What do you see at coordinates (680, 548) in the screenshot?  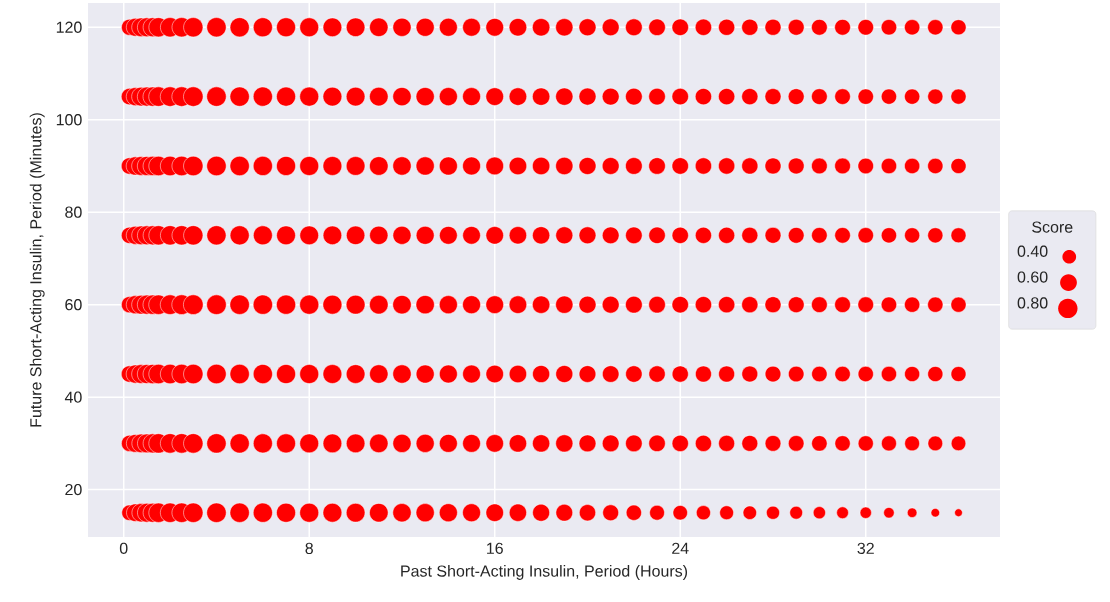 I see `x-tick-label: 24` at bounding box center [680, 548].